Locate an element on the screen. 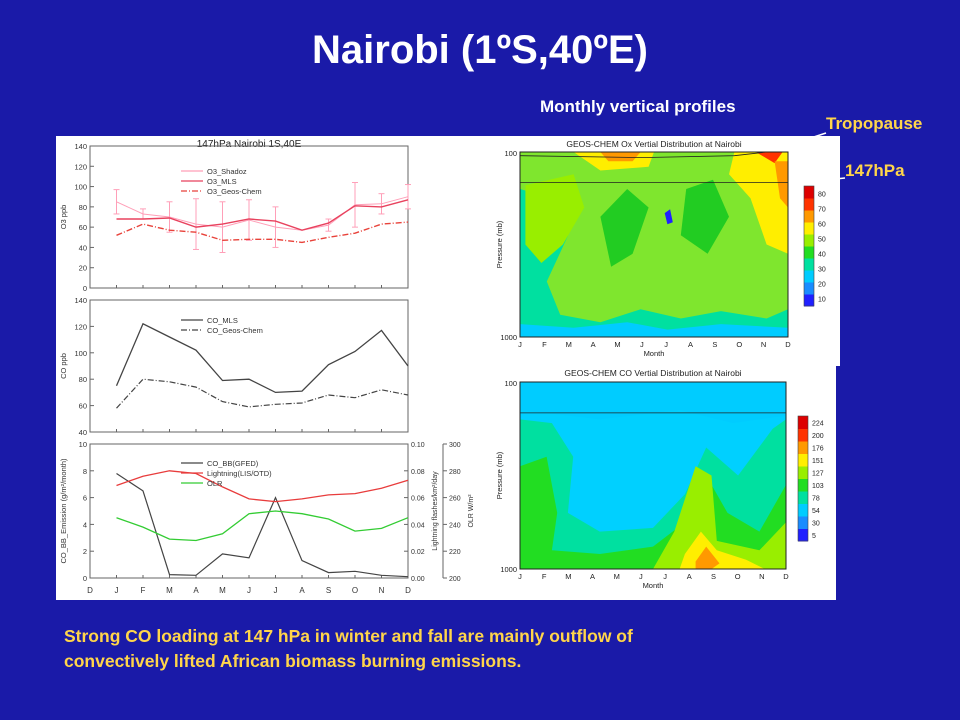 The width and height of the screenshot is (960, 720). co-mls-line is located at coordinates (262, 358).